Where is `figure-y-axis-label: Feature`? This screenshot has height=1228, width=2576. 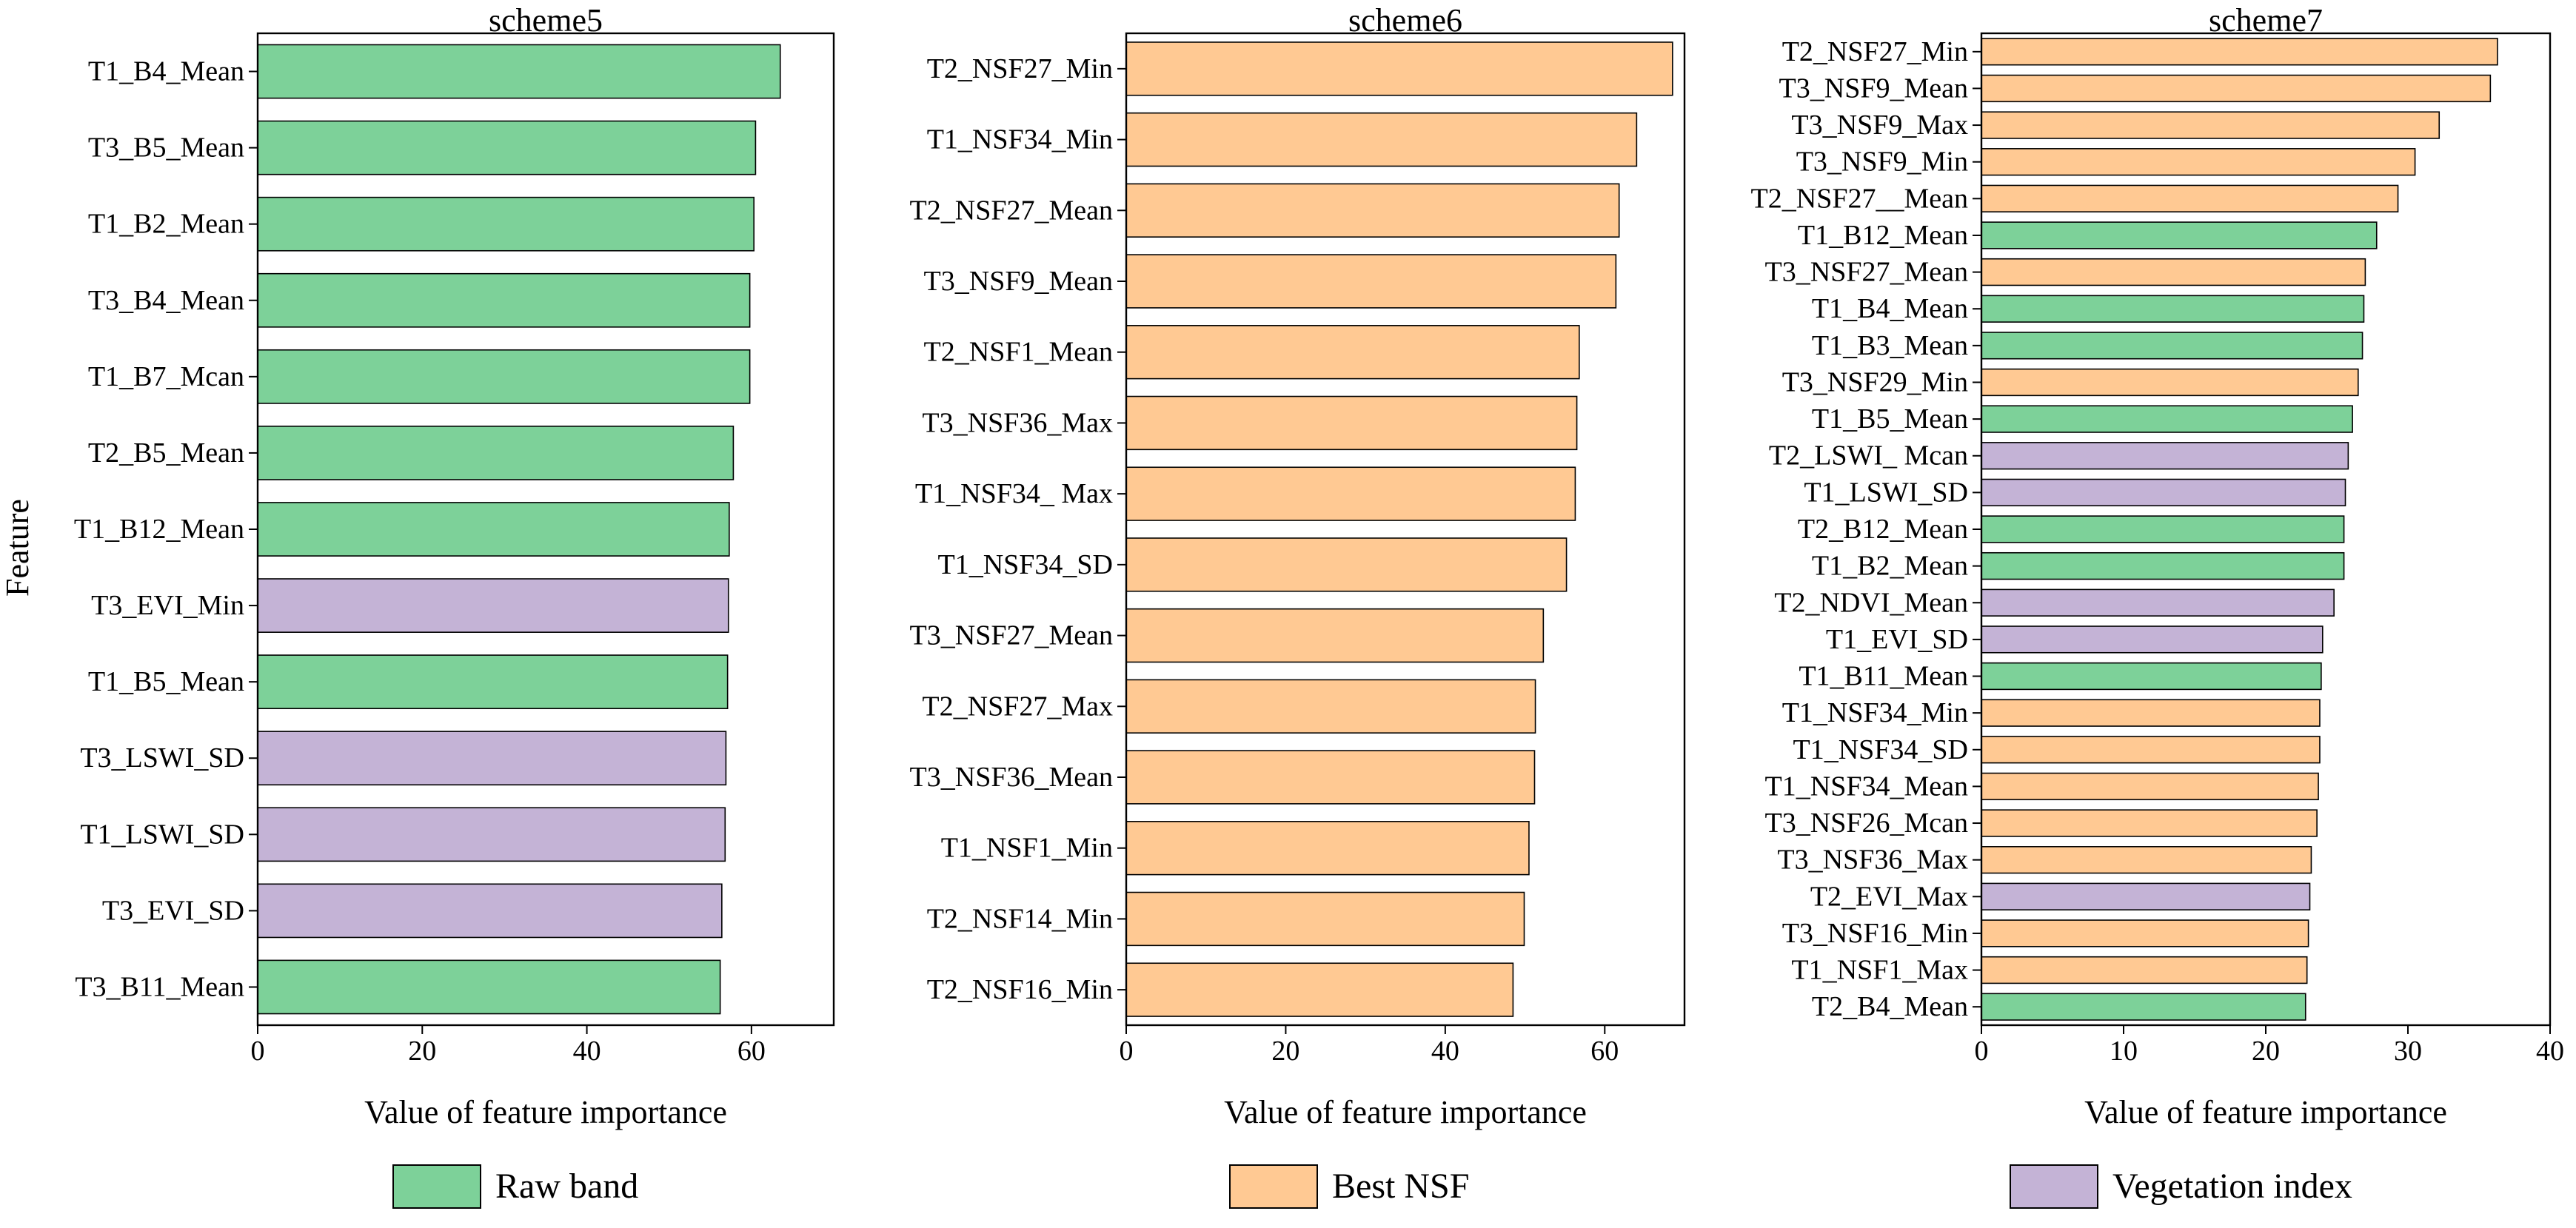
figure-y-axis-label: Feature is located at coordinates (18, 548).